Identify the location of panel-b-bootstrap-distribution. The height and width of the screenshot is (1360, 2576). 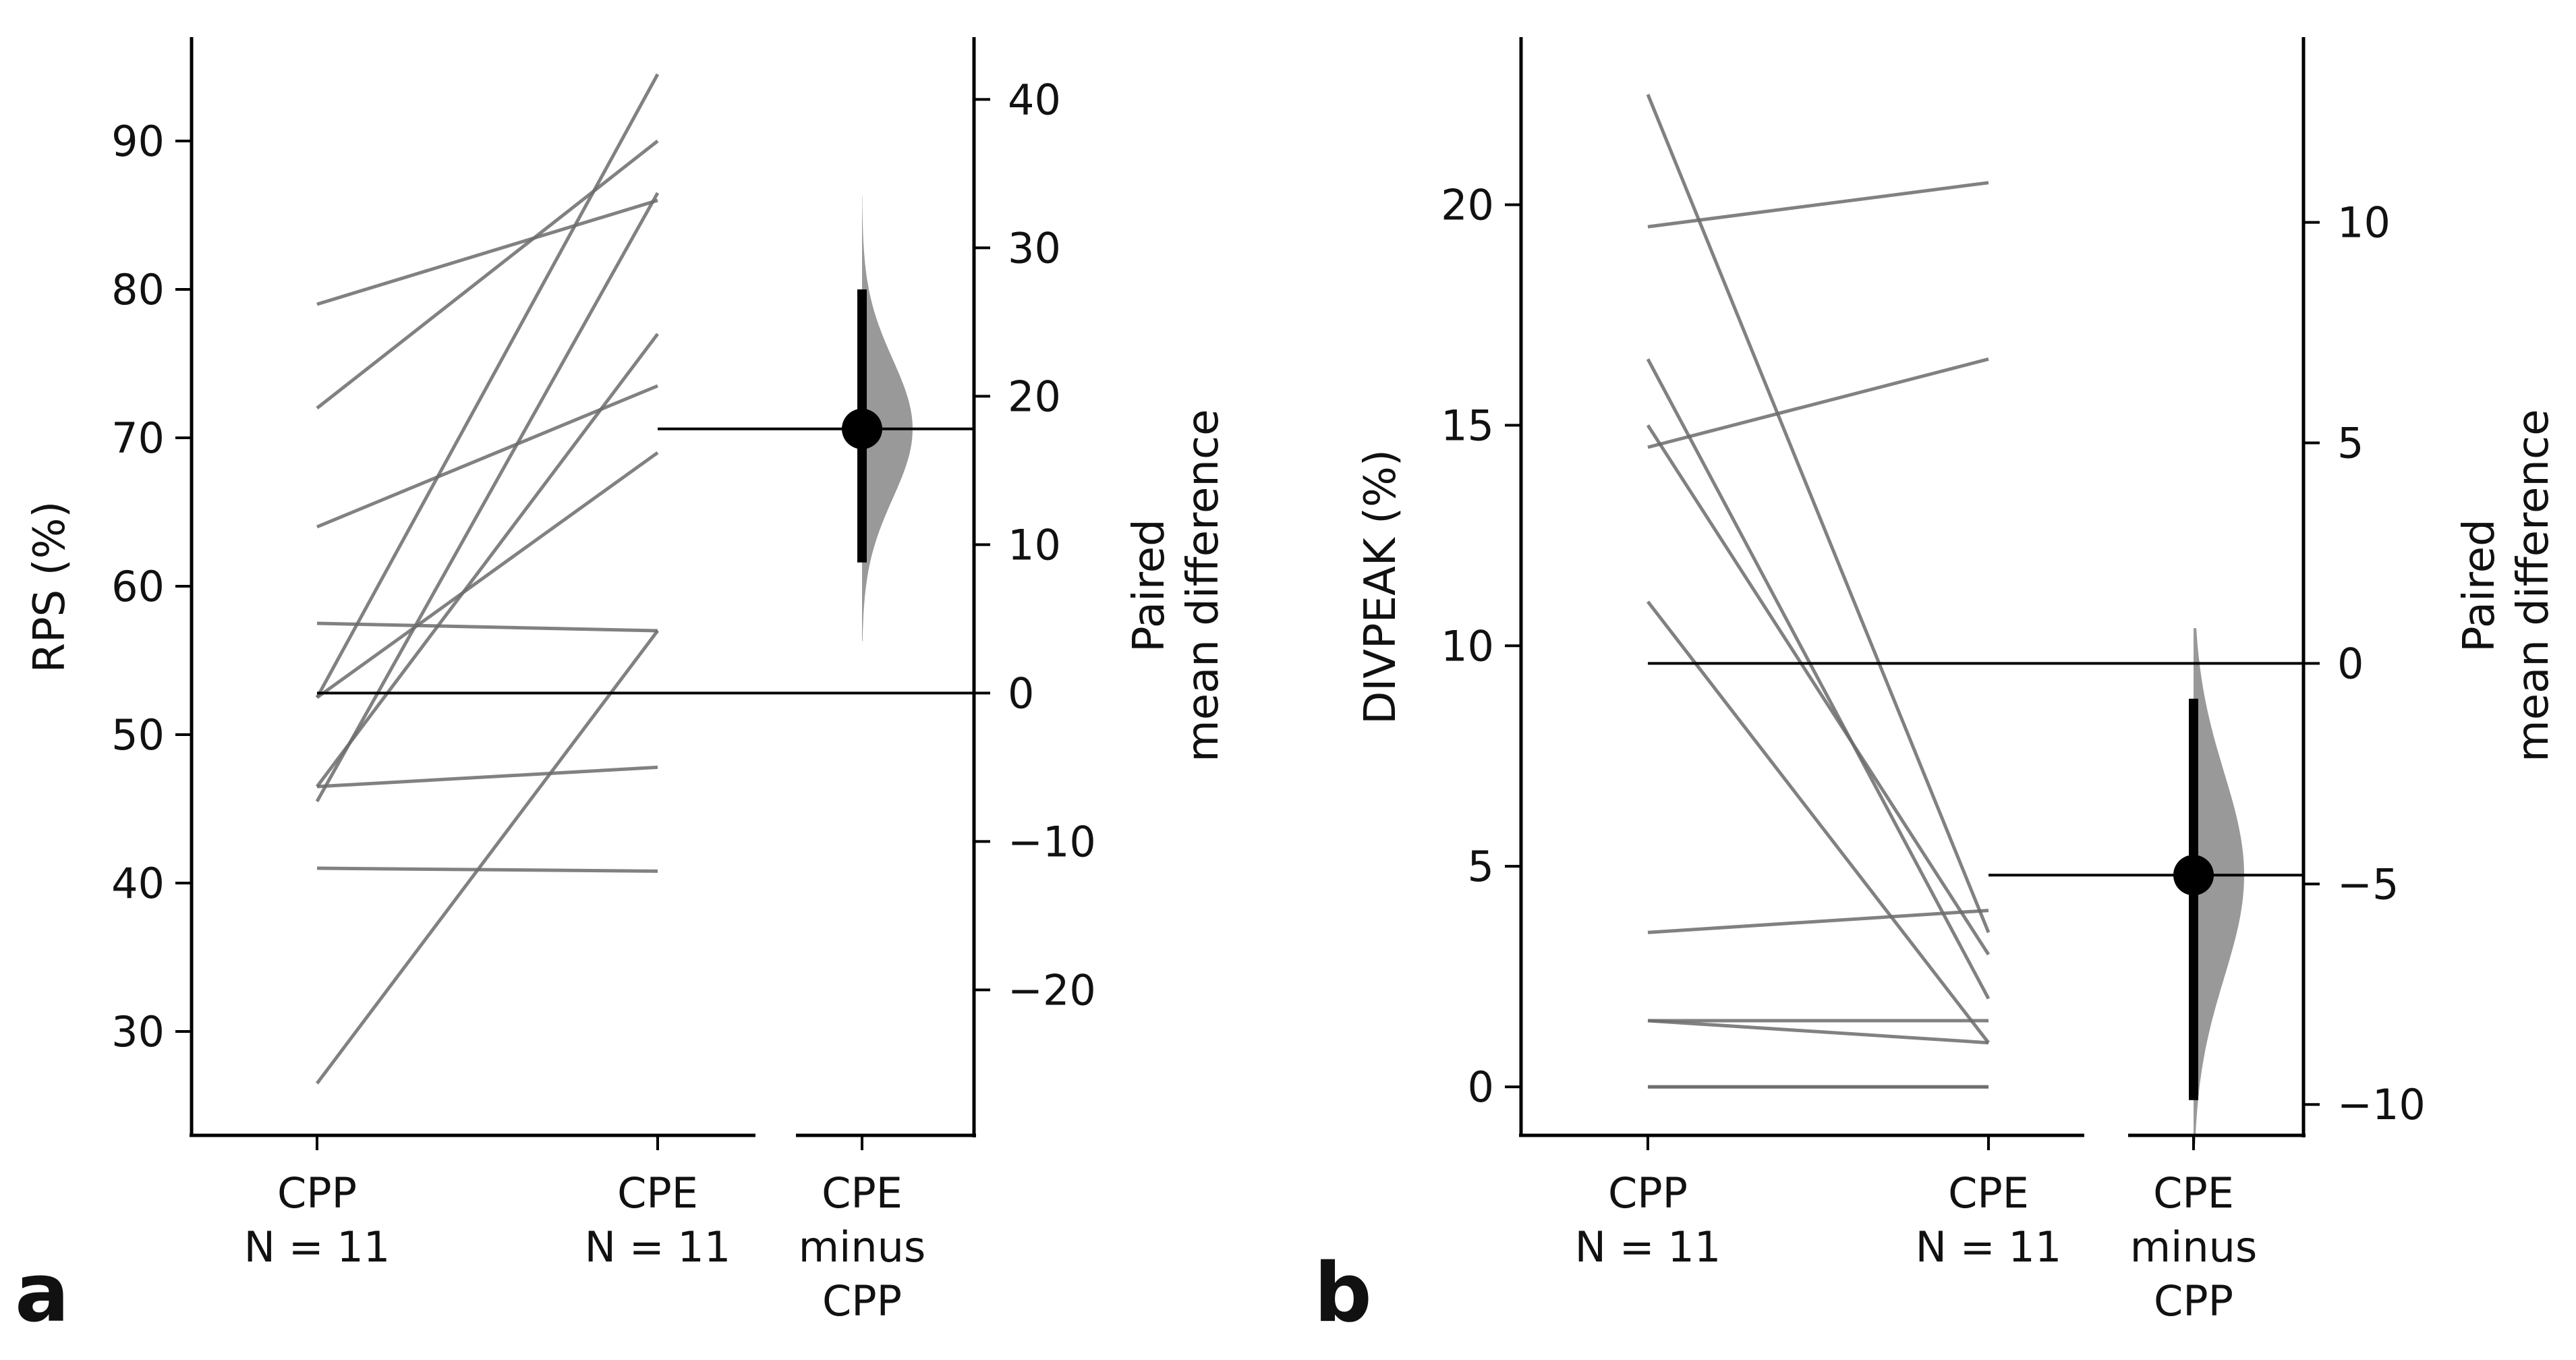
(2219, 887).